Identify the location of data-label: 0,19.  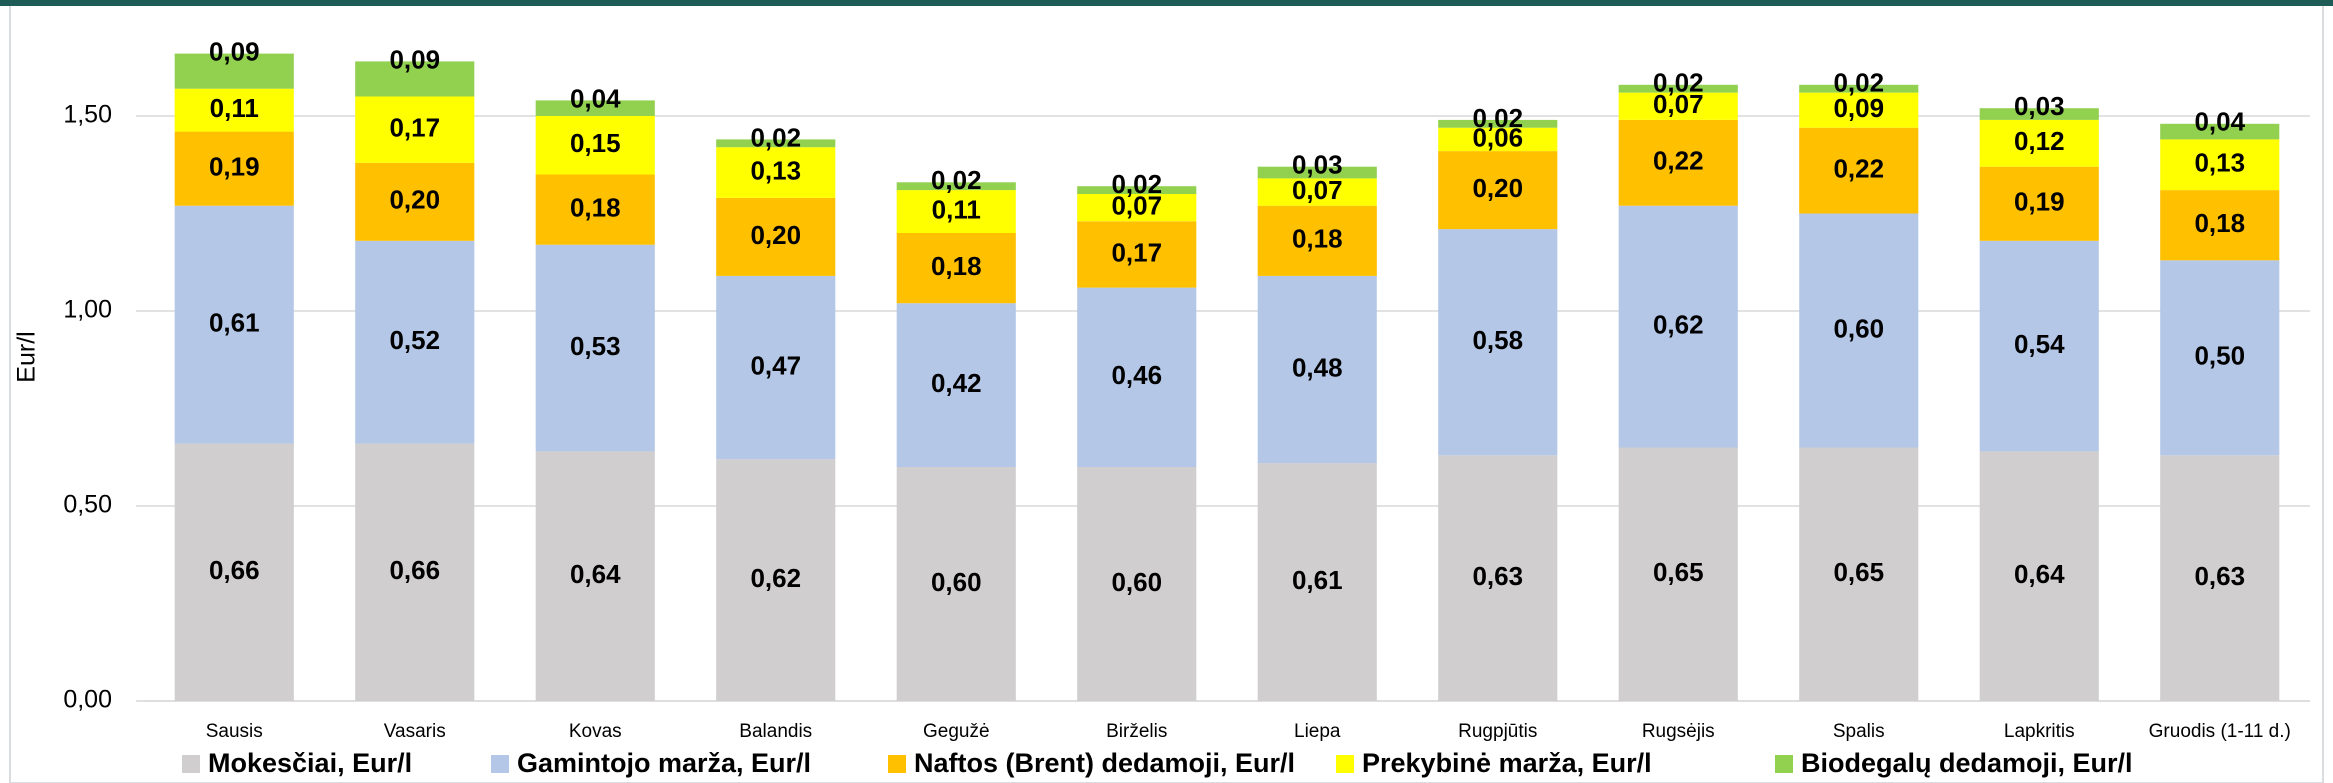
(234, 167).